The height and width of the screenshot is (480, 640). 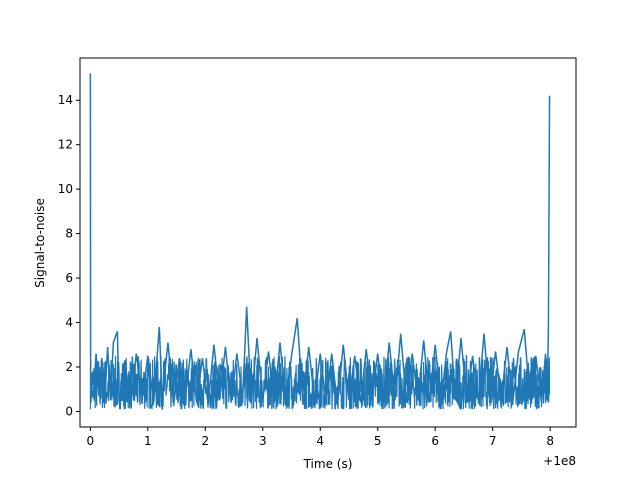 What do you see at coordinates (378, 441) in the screenshot?
I see `x-tick-label: 5` at bounding box center [378, 441].